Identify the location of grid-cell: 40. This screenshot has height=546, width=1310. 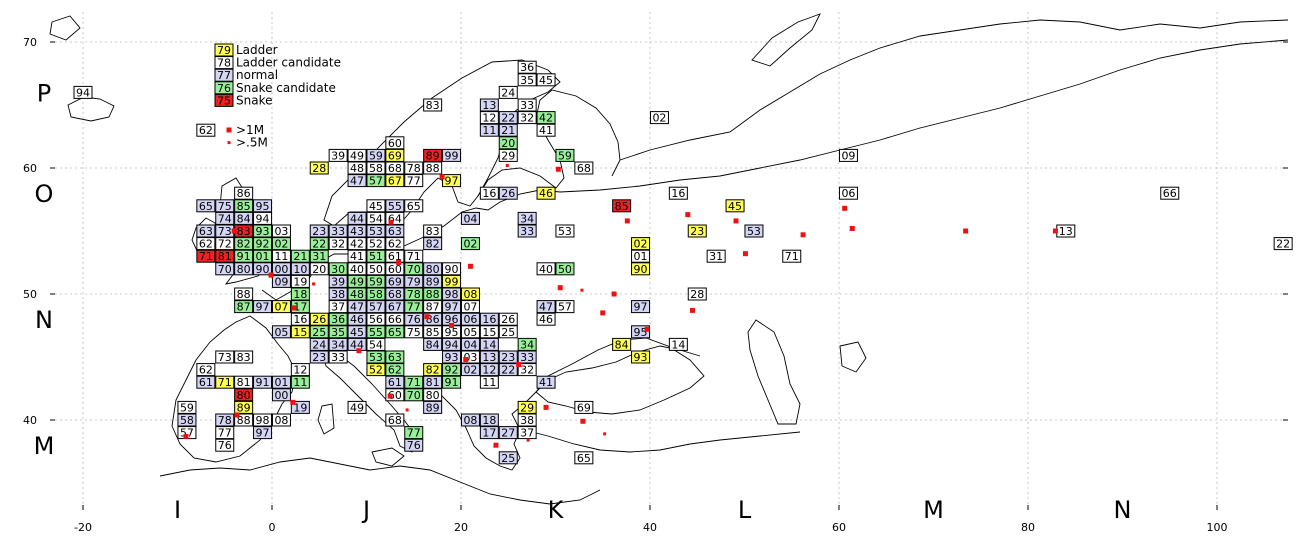
(357, 269).